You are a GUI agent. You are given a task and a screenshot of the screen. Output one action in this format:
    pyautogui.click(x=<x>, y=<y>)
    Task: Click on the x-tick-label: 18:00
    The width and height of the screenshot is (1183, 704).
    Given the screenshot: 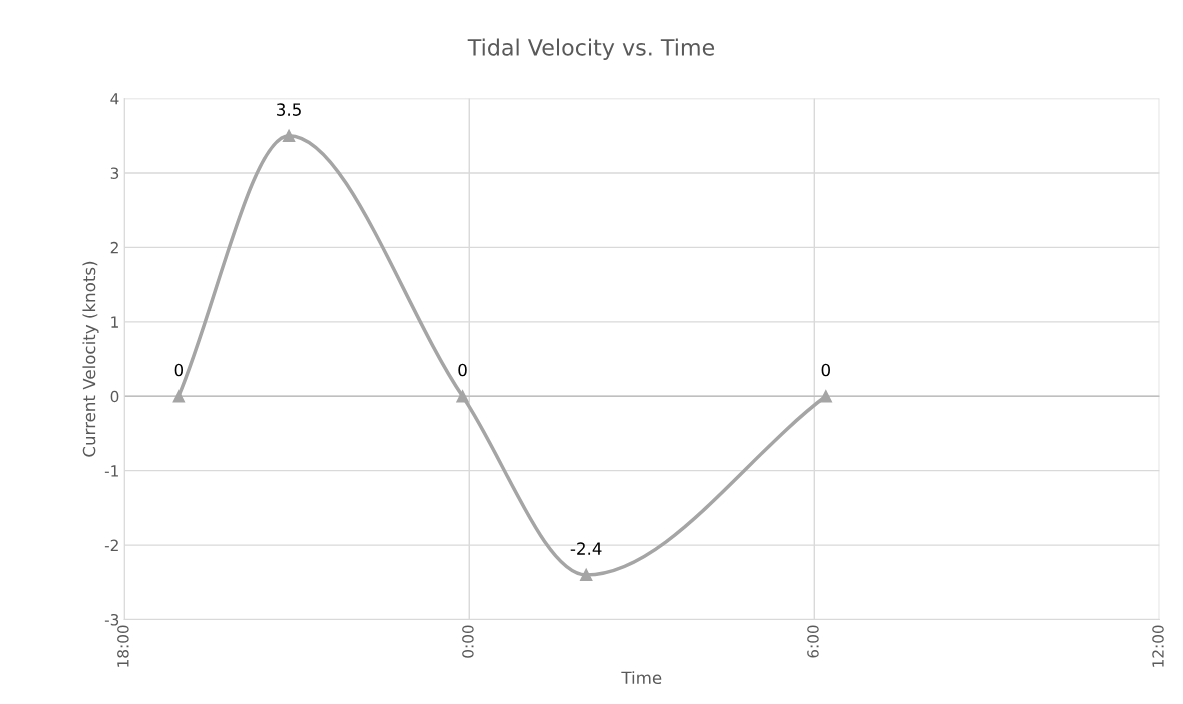 What is the action you would take?
    pyautogui.click(x=123, y=646)
    